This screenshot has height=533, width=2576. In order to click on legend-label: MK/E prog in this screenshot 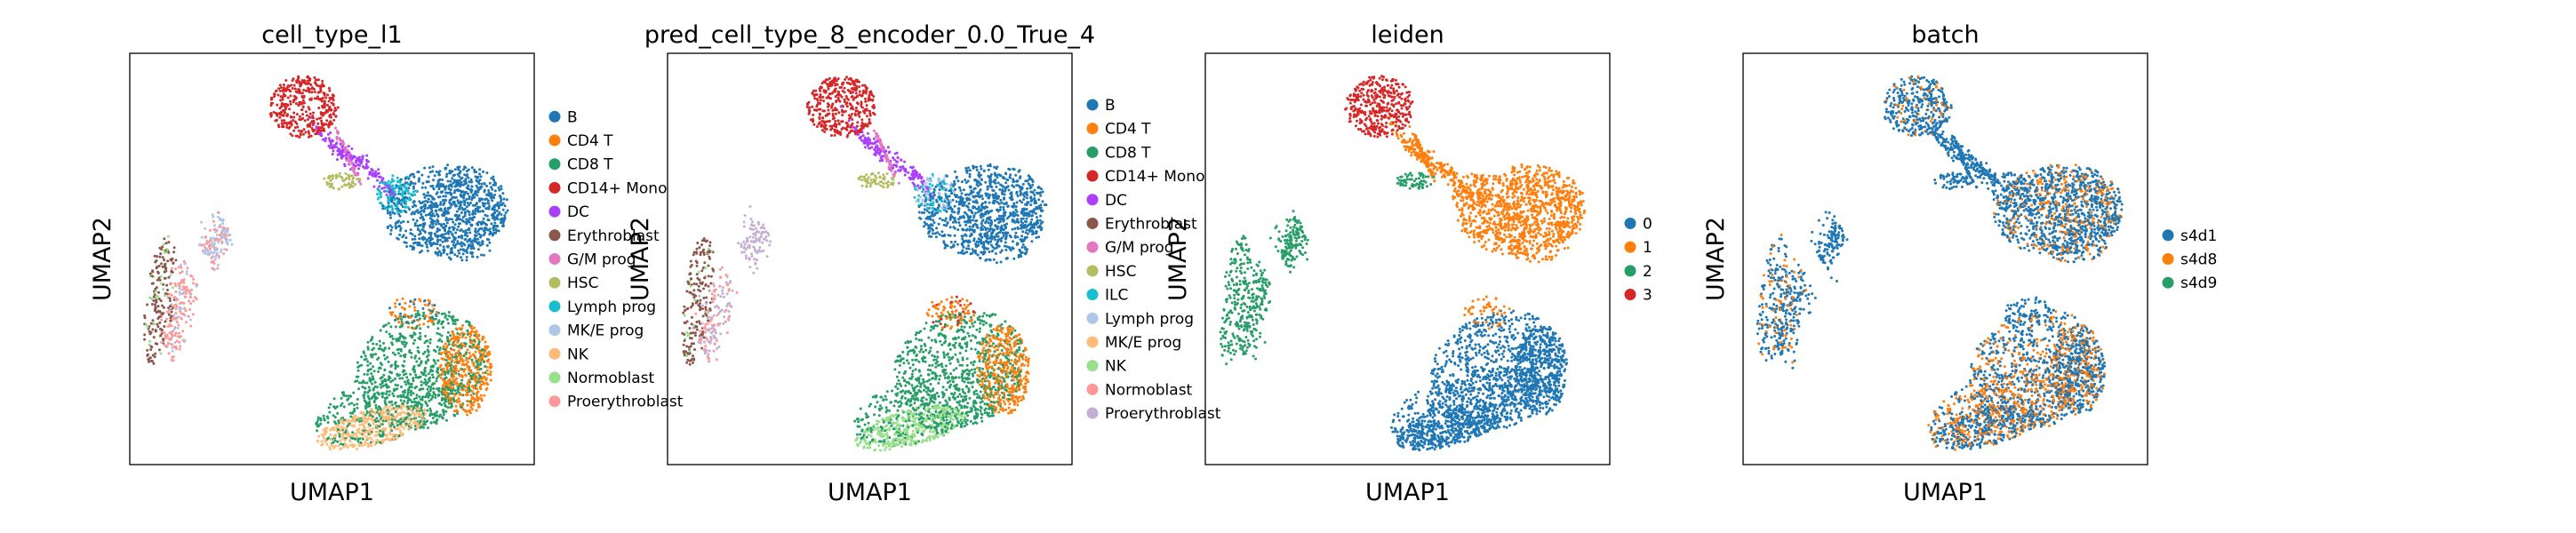, I will do `click(605, 331)`.